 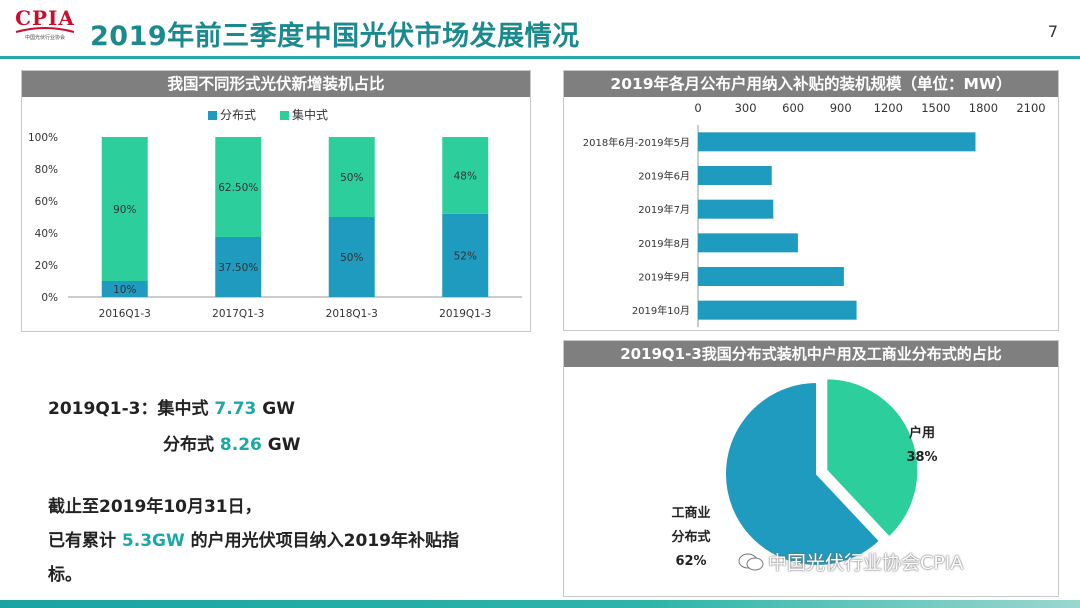 What do you see at coordinates (664, 243) in the screenshot?
I see `y-tick-label: 2019年8月` at bounding box center [664, 243].